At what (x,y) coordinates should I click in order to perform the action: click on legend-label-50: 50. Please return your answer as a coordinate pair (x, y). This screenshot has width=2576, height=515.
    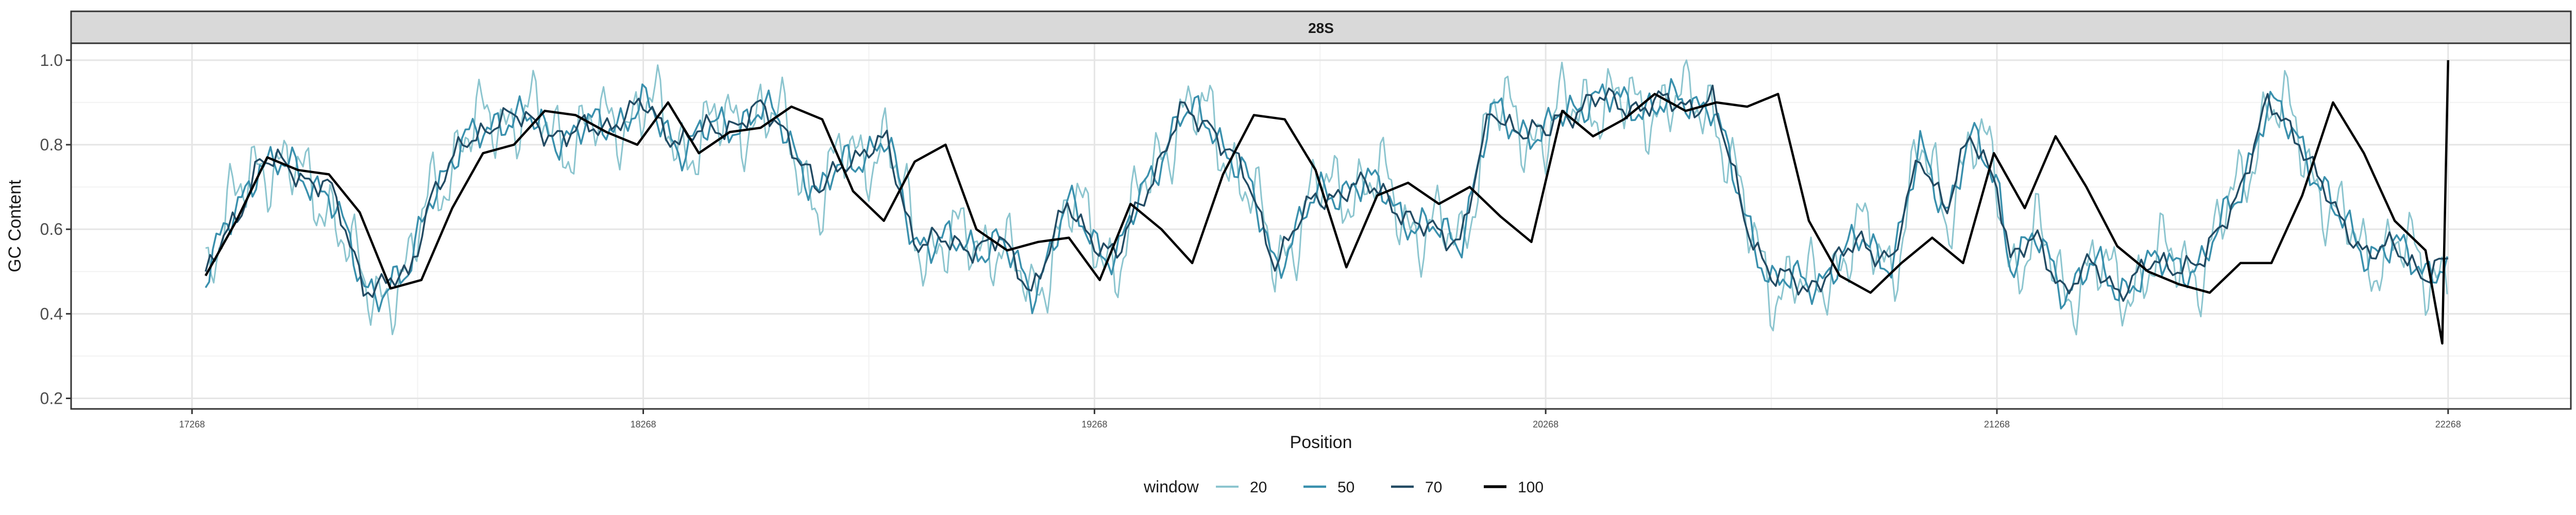
    Looking at the image, I should click on (1345, 487).